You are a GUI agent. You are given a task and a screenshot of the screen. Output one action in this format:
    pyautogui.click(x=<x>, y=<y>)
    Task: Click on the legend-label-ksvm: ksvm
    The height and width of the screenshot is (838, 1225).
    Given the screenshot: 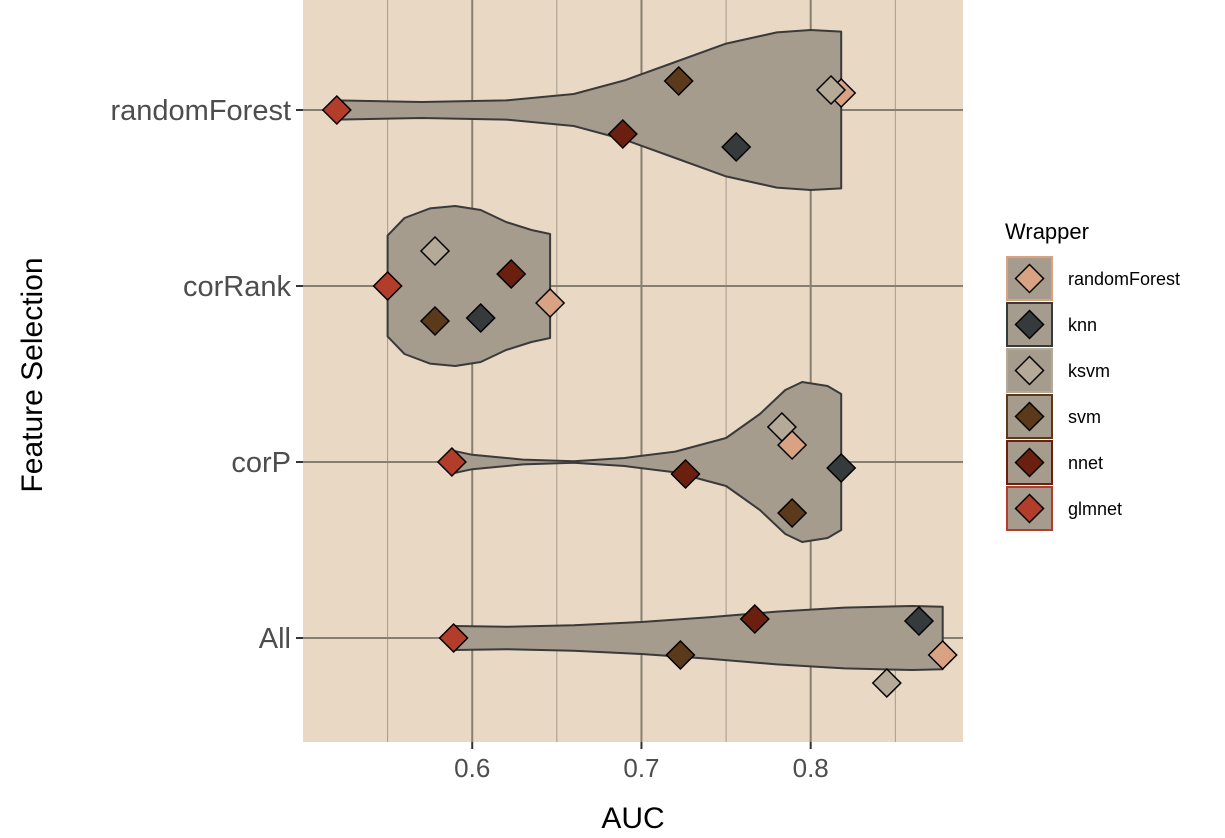 What is the action you would take?
    pyautogui.click(x=1089, y=371)
    